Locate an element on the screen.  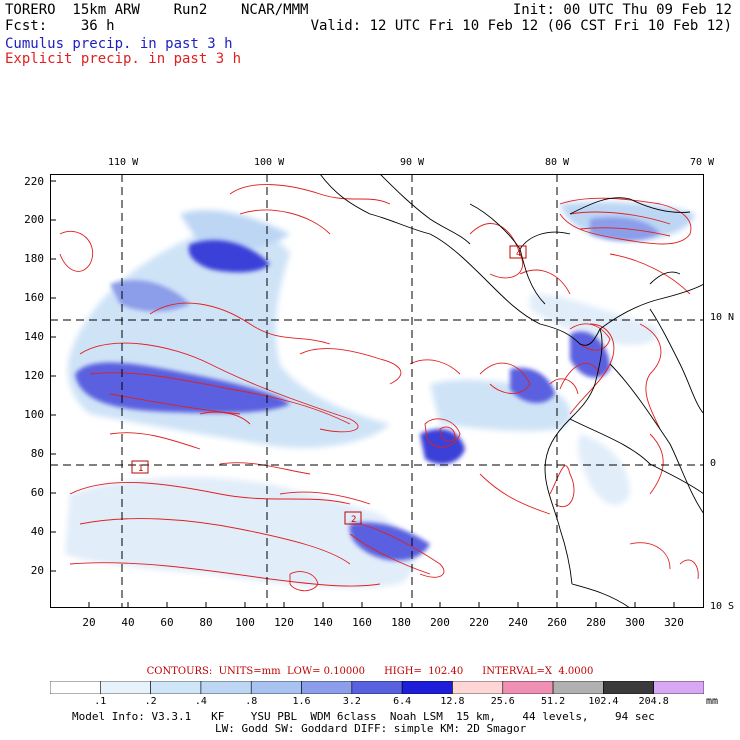
x-tick-240: 240 is located at coordinates (518, 622).